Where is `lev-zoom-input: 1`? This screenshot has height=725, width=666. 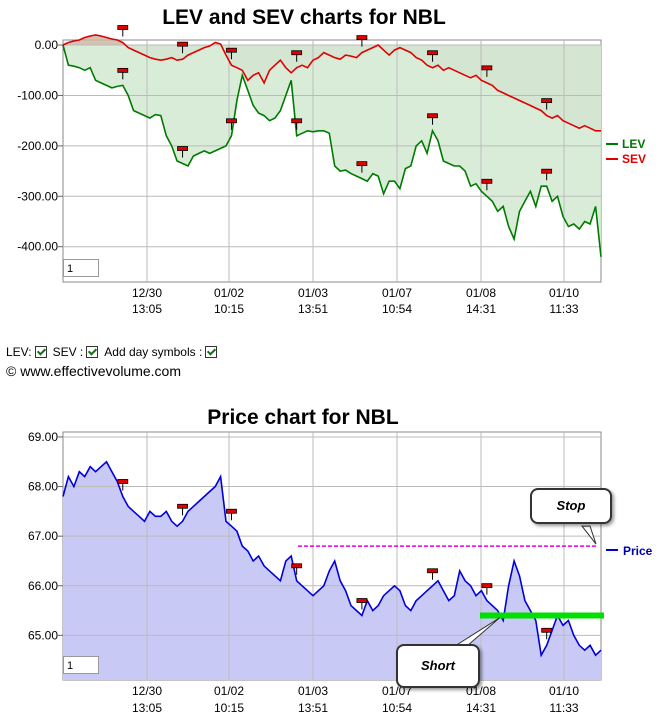 lev-zoom-input: 1 is located at coordinates (81, 268).